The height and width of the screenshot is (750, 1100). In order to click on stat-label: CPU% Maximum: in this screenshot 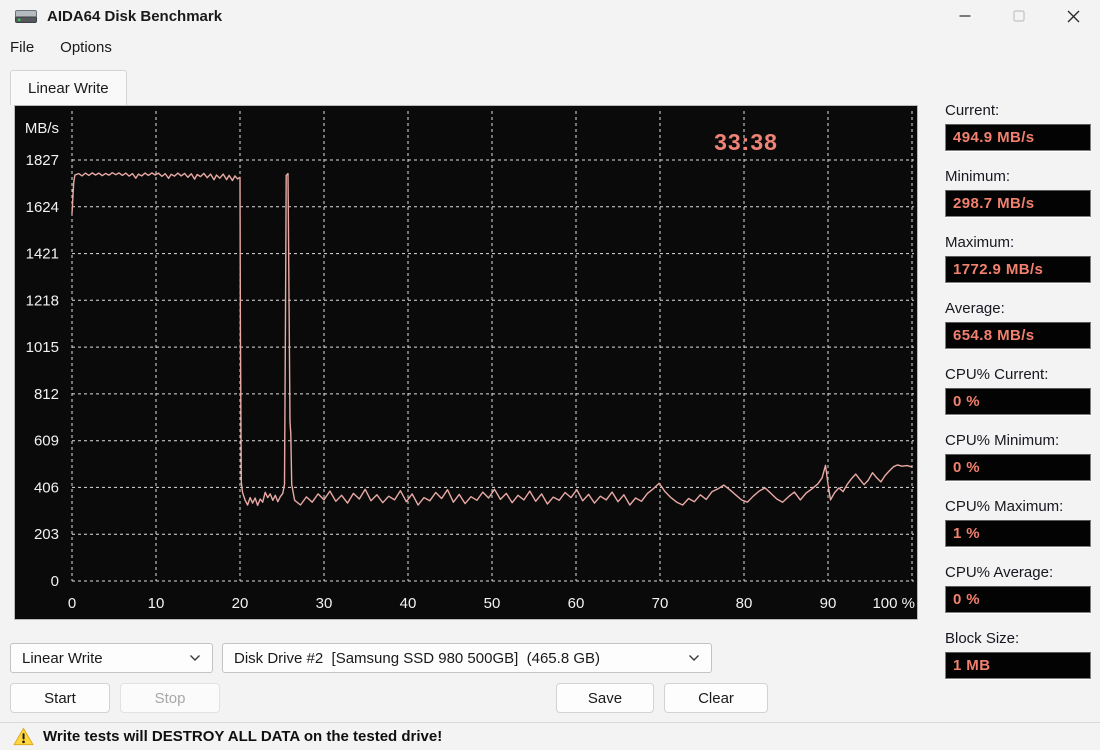, I will do `click(1004, 506)`.